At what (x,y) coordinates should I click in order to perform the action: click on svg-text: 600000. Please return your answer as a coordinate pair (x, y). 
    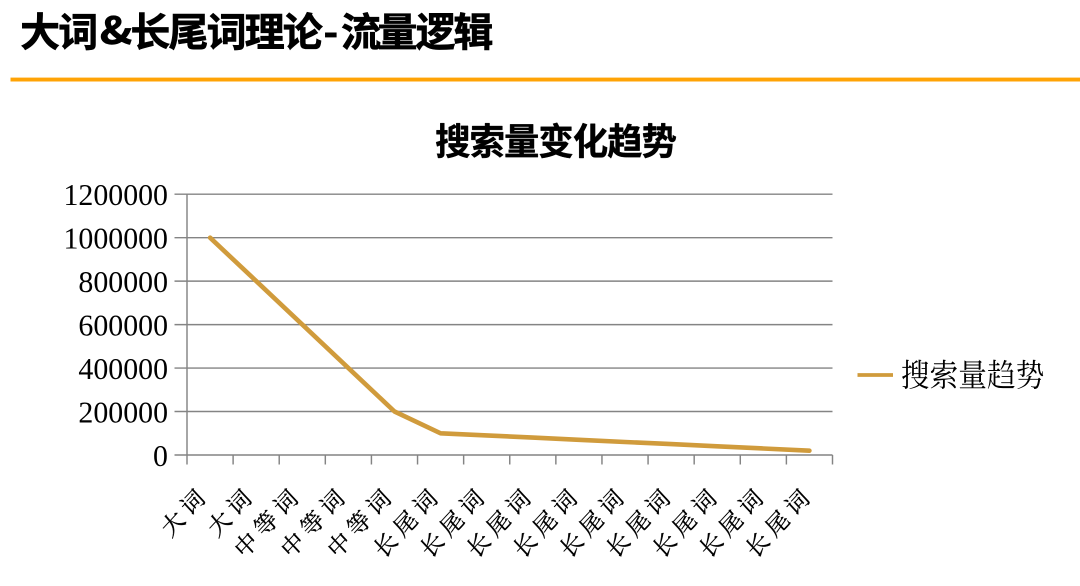
    Looking at the image, I should click on (123, 325).